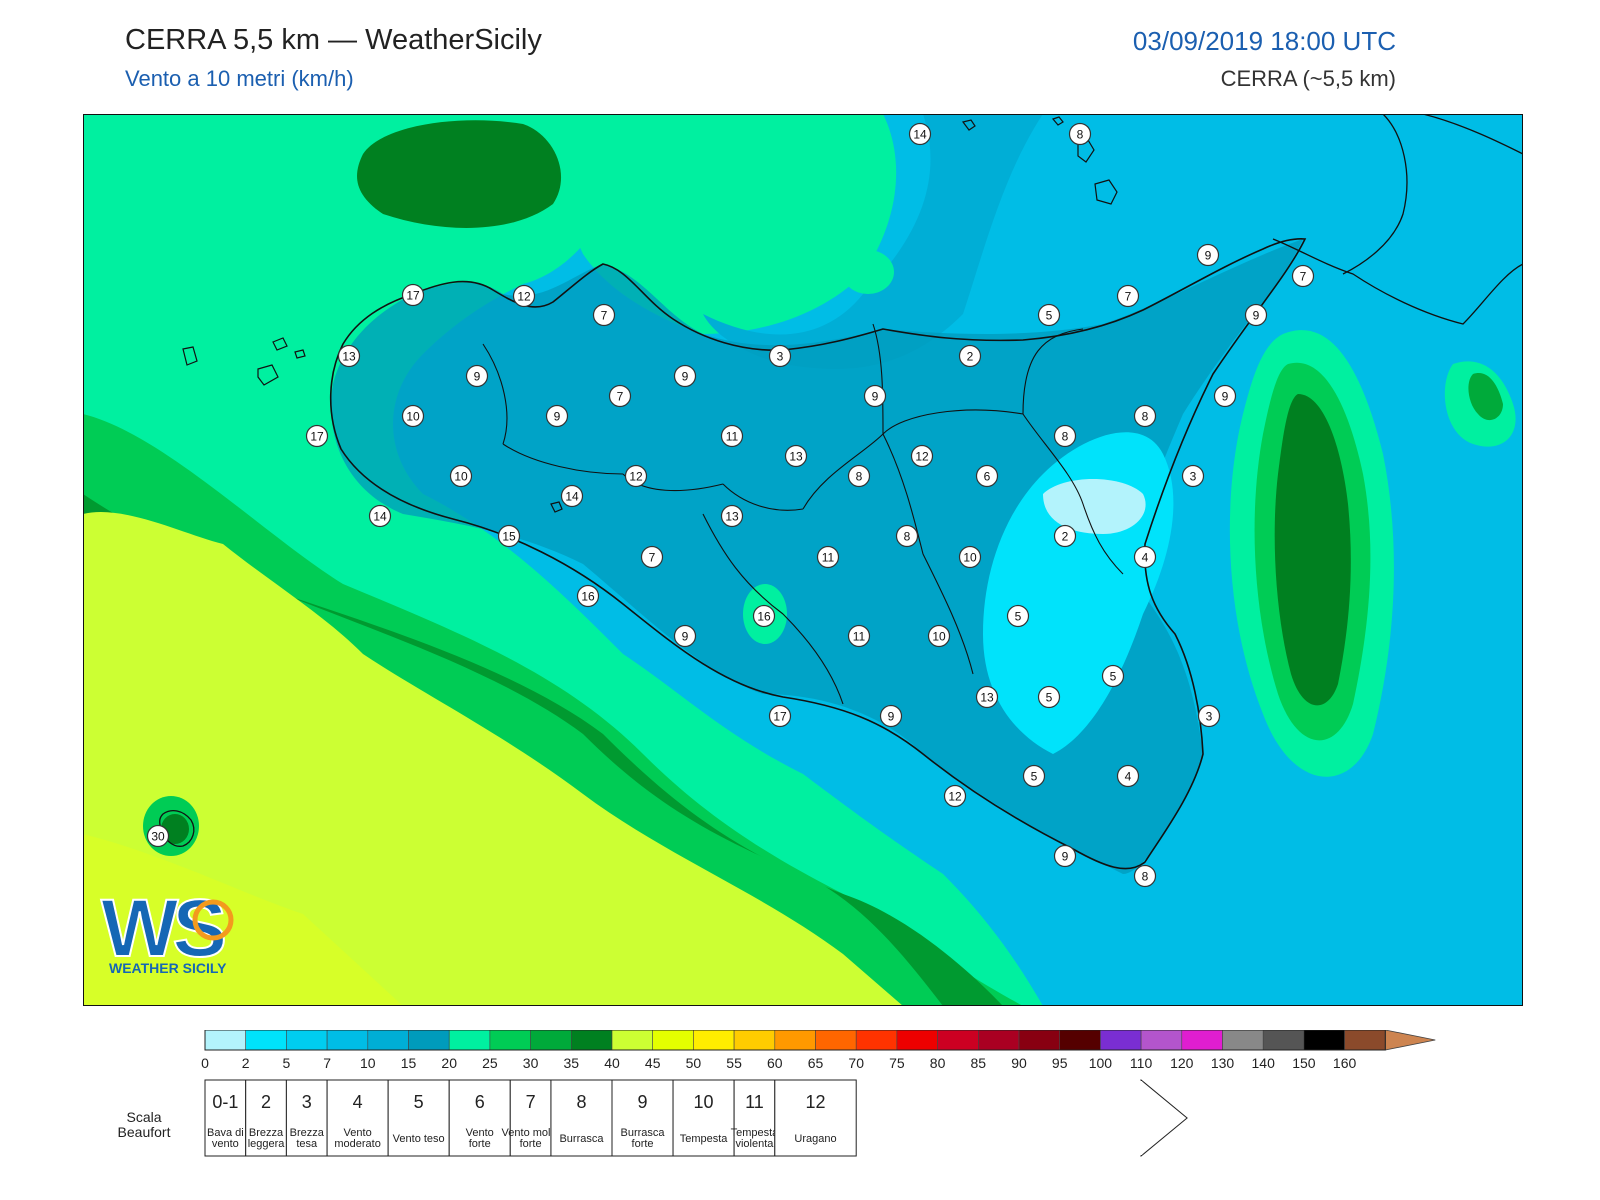 The height and width of the screenshot is (1200, 1600). What do you see at coordinates (333, 40) in the screenshot?
I see `map-title: CERRA 5,5 km — WeatherSicily` at bounding box center [333, 40].